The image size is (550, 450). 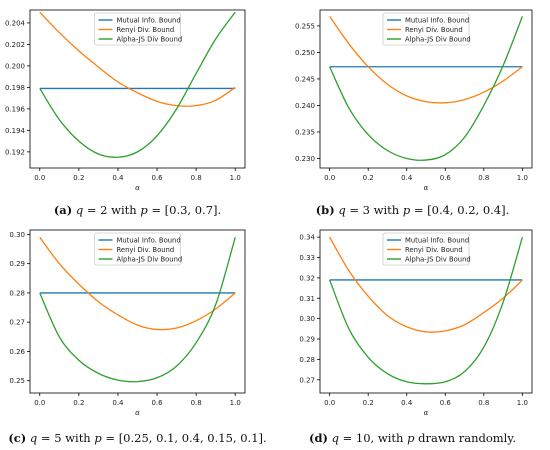 I want to click on chart-c-legend-label-1: Mutual Info. Bound, so click(x=149, y=241).